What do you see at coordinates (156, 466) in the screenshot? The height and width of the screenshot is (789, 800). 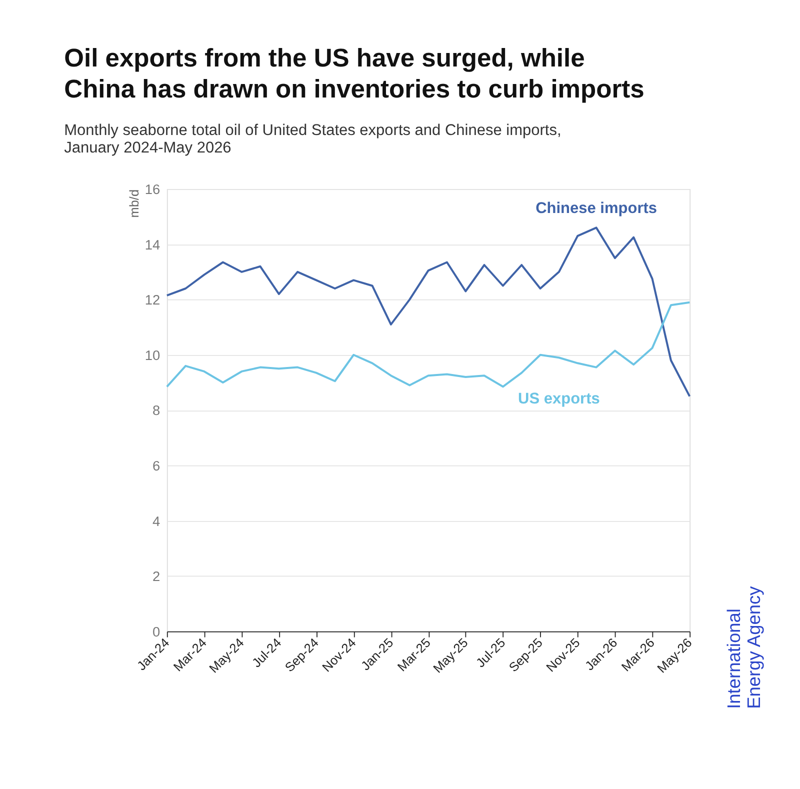 I see `y-tick-label: 6` at bounding box center [156, 466].